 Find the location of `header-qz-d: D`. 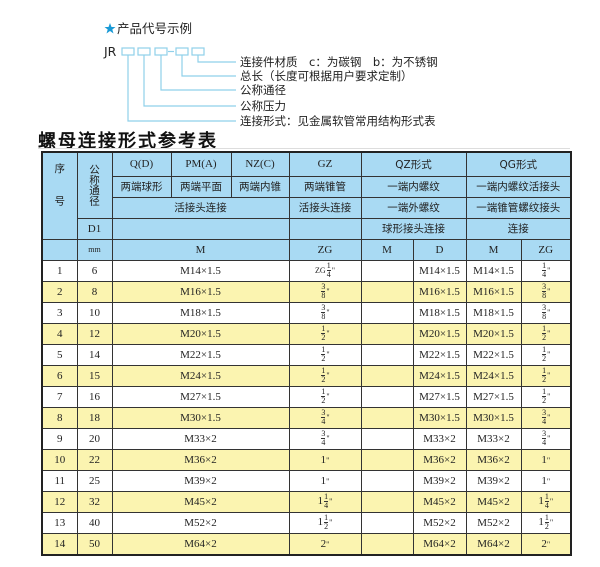

header-qz-d: D is located at coordinates (439, 249).